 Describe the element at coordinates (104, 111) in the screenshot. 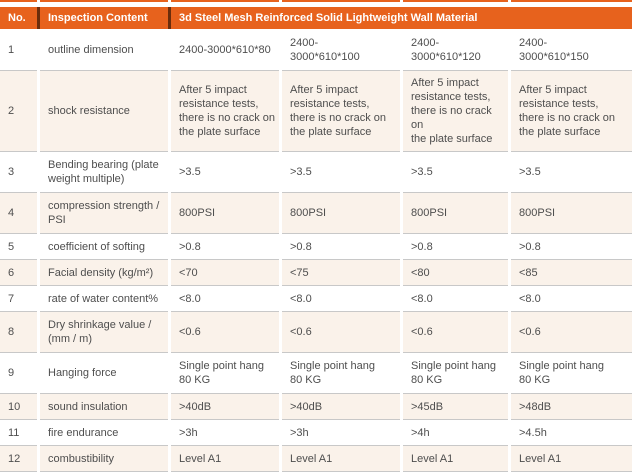

I see `inspection-label-cell: shock resistance` at that location.